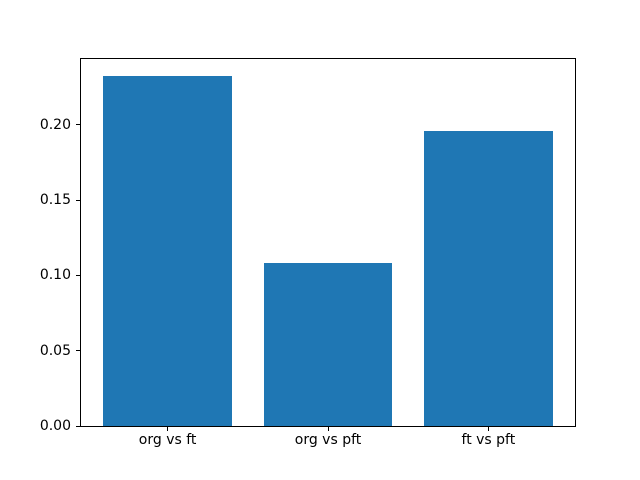 This screenshot has width=640, height=480. Describe the element at coordinates (55, 426) in the screenshot. I see `y-tick-label: 0.00` at that location.